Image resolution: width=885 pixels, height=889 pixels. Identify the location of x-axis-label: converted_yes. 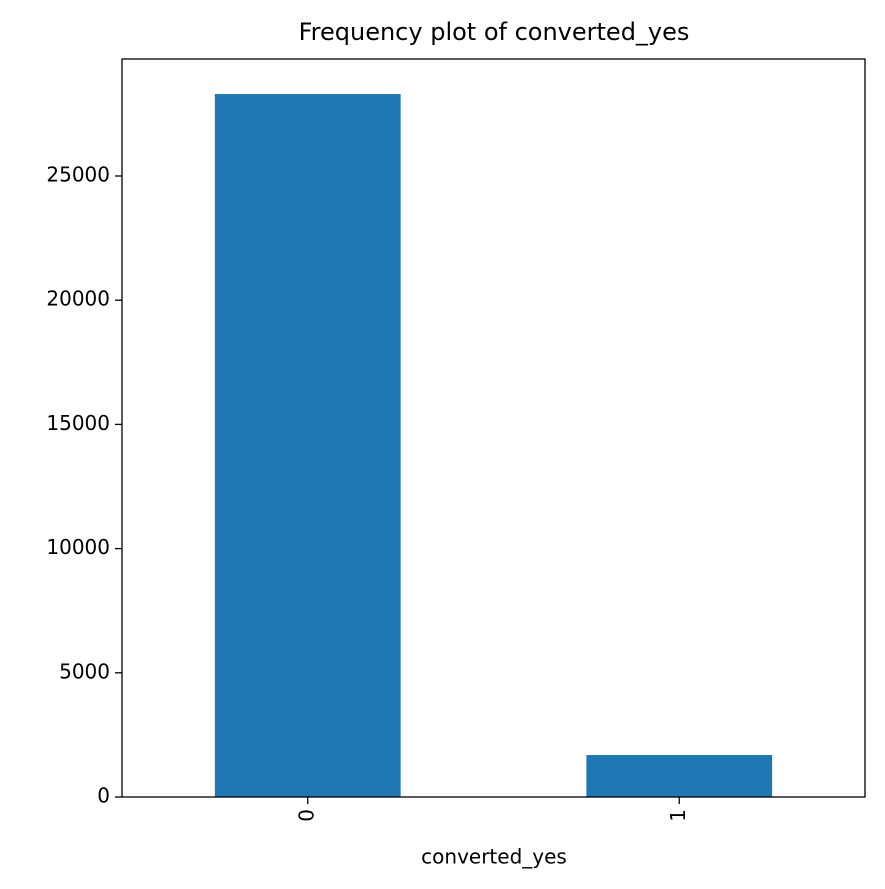
(494, 857).